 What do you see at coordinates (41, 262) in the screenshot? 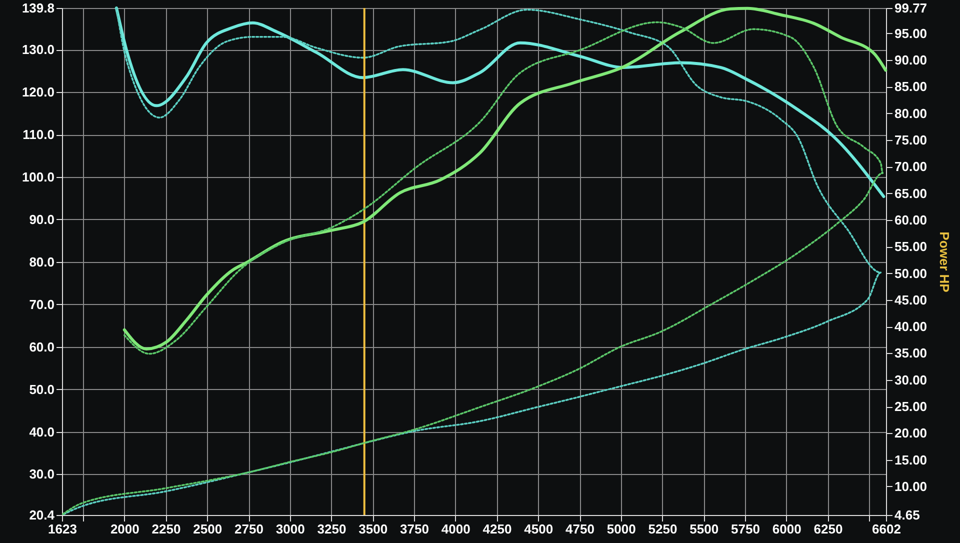
I see `y-tick-label: 80.0` at bounding box center [41, 262].